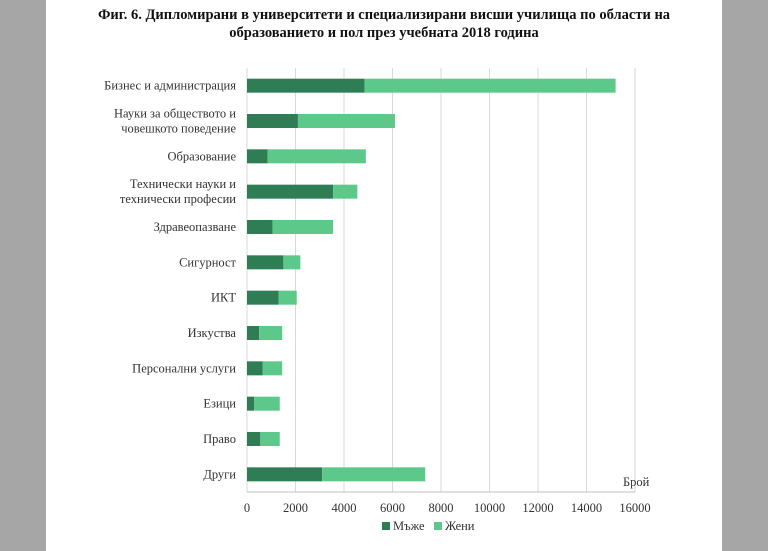  Describe the element at coordinates (636, 482) in the screenshot. I see `x-axis-label: Брой` at that location.